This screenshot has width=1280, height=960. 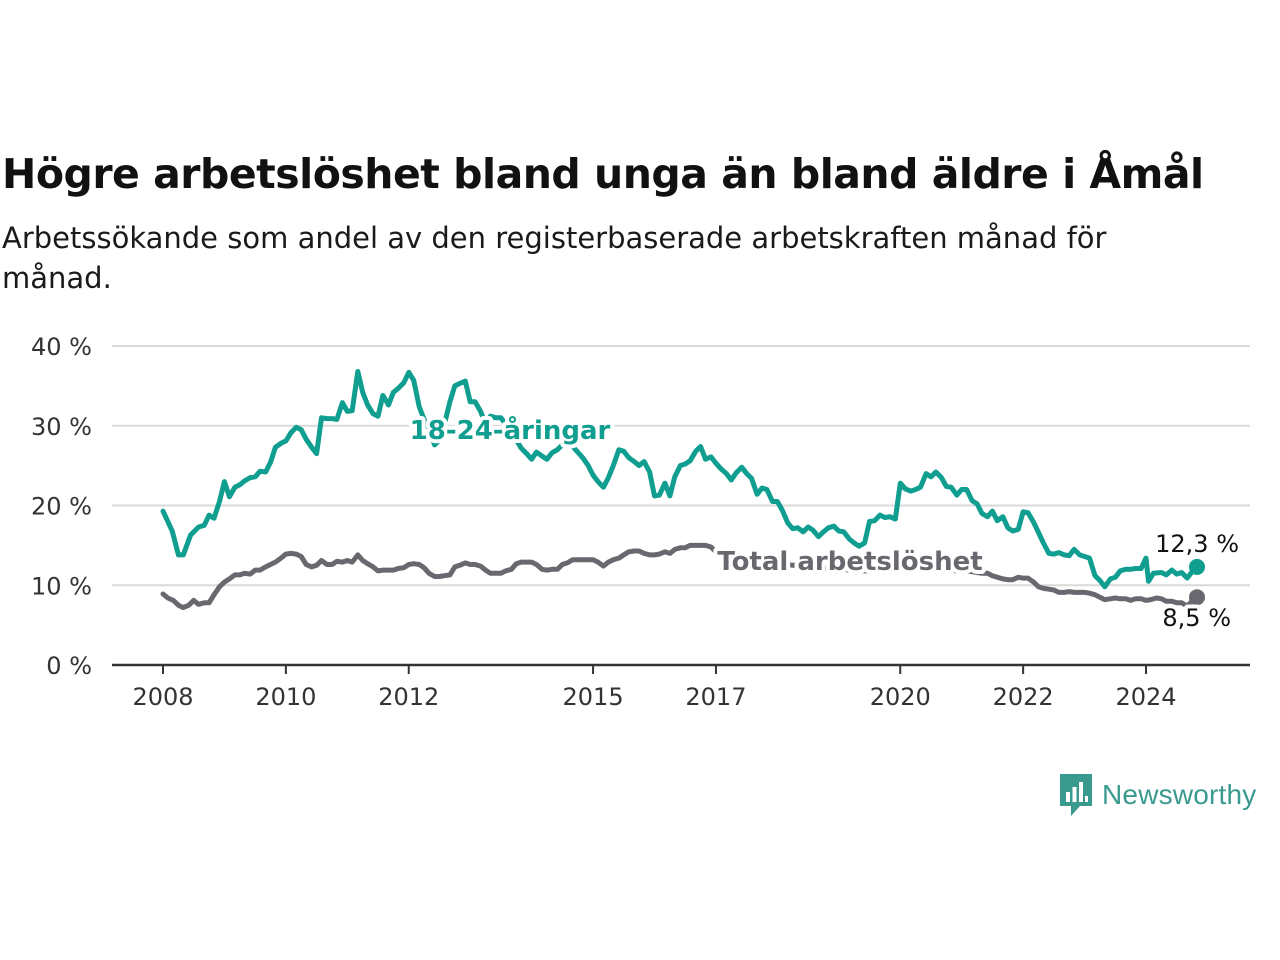 I want to click on x-tick-label: 2017, so click(x=715, y=697).